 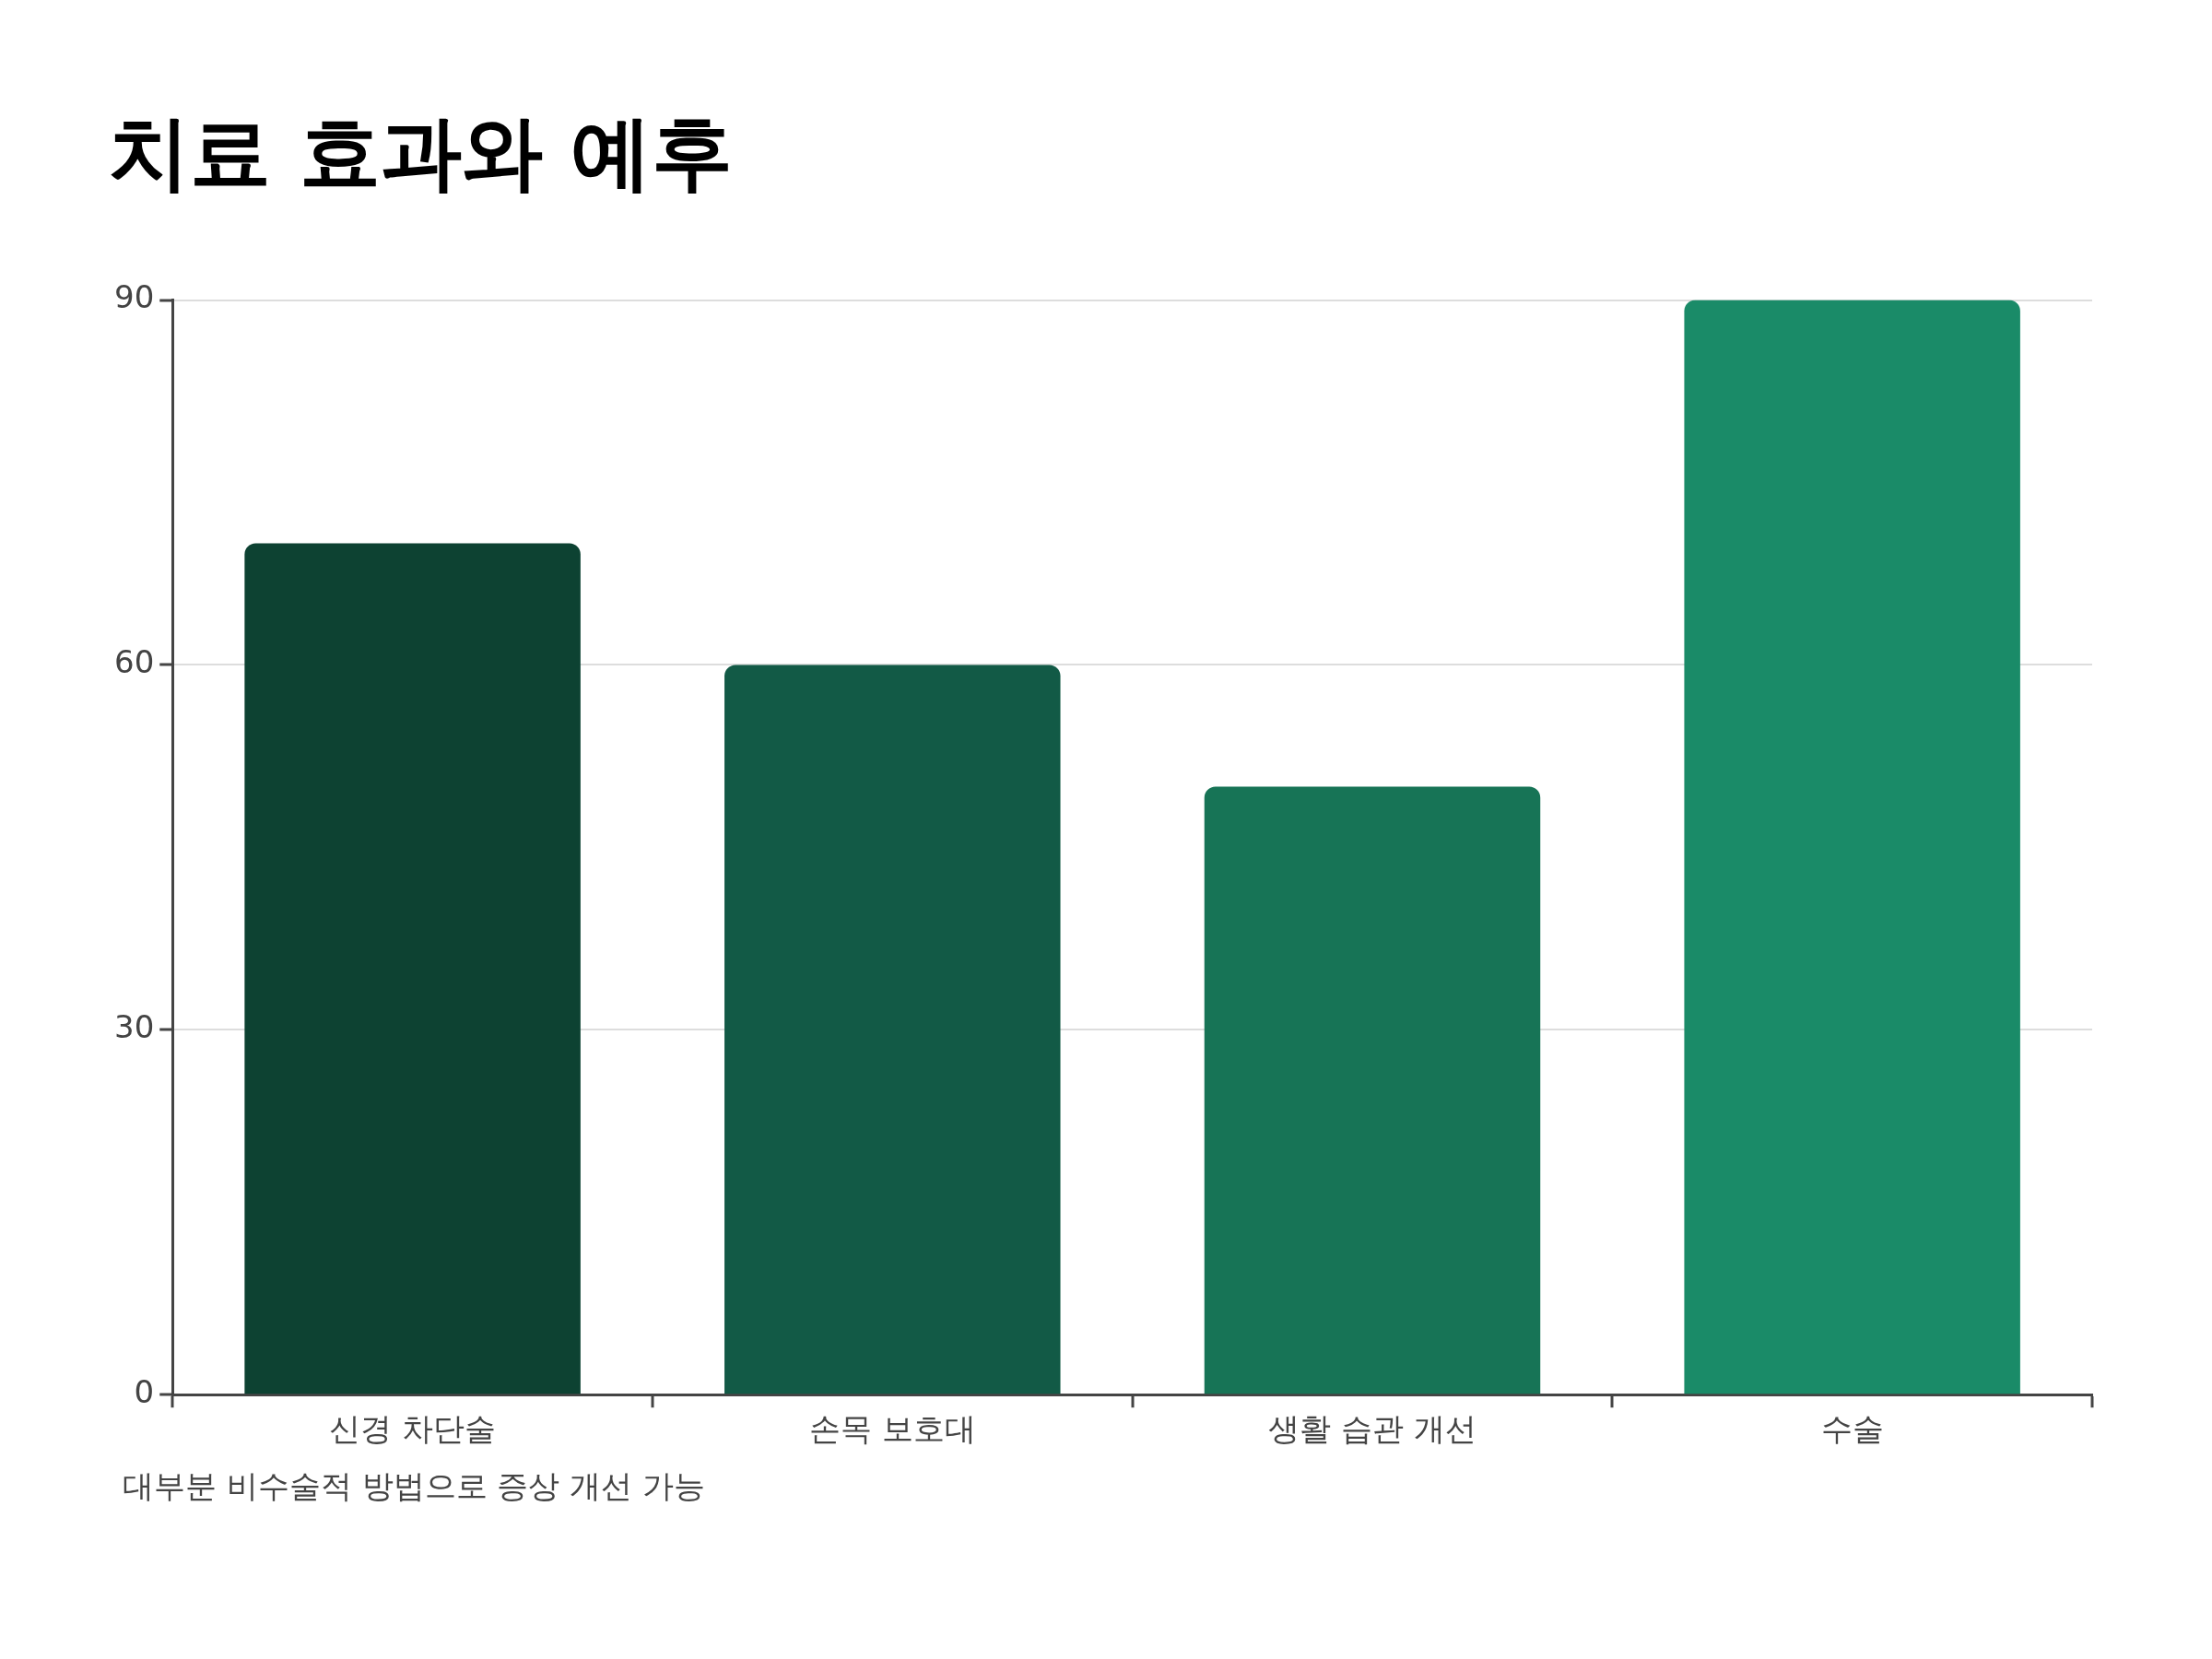 I want to click on x-tick-label: 생활 습관 개선, so click(x=1372, y=1429).